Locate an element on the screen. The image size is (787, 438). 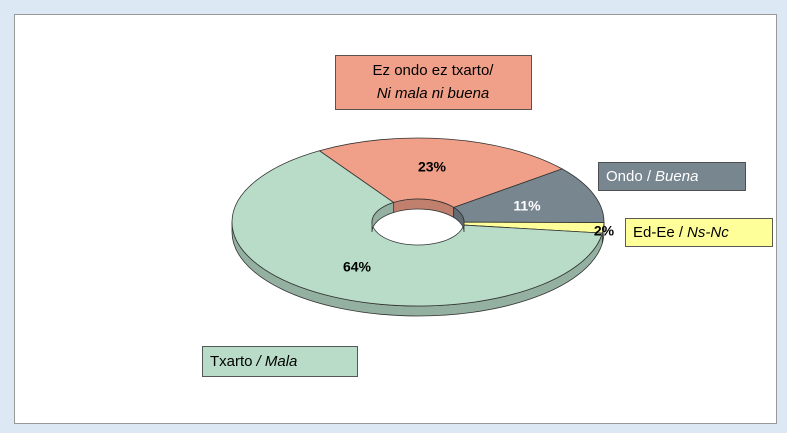
value-label: 64% is located at coordinates (357, 267).